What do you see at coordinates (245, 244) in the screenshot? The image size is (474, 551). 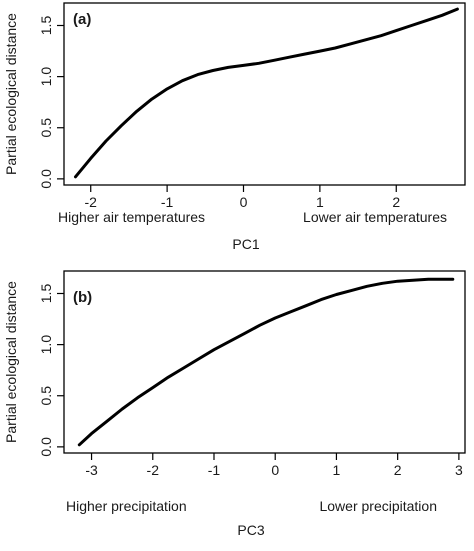 I see `panel-a-xlabel: PC1` at bounding box center [245, 244].